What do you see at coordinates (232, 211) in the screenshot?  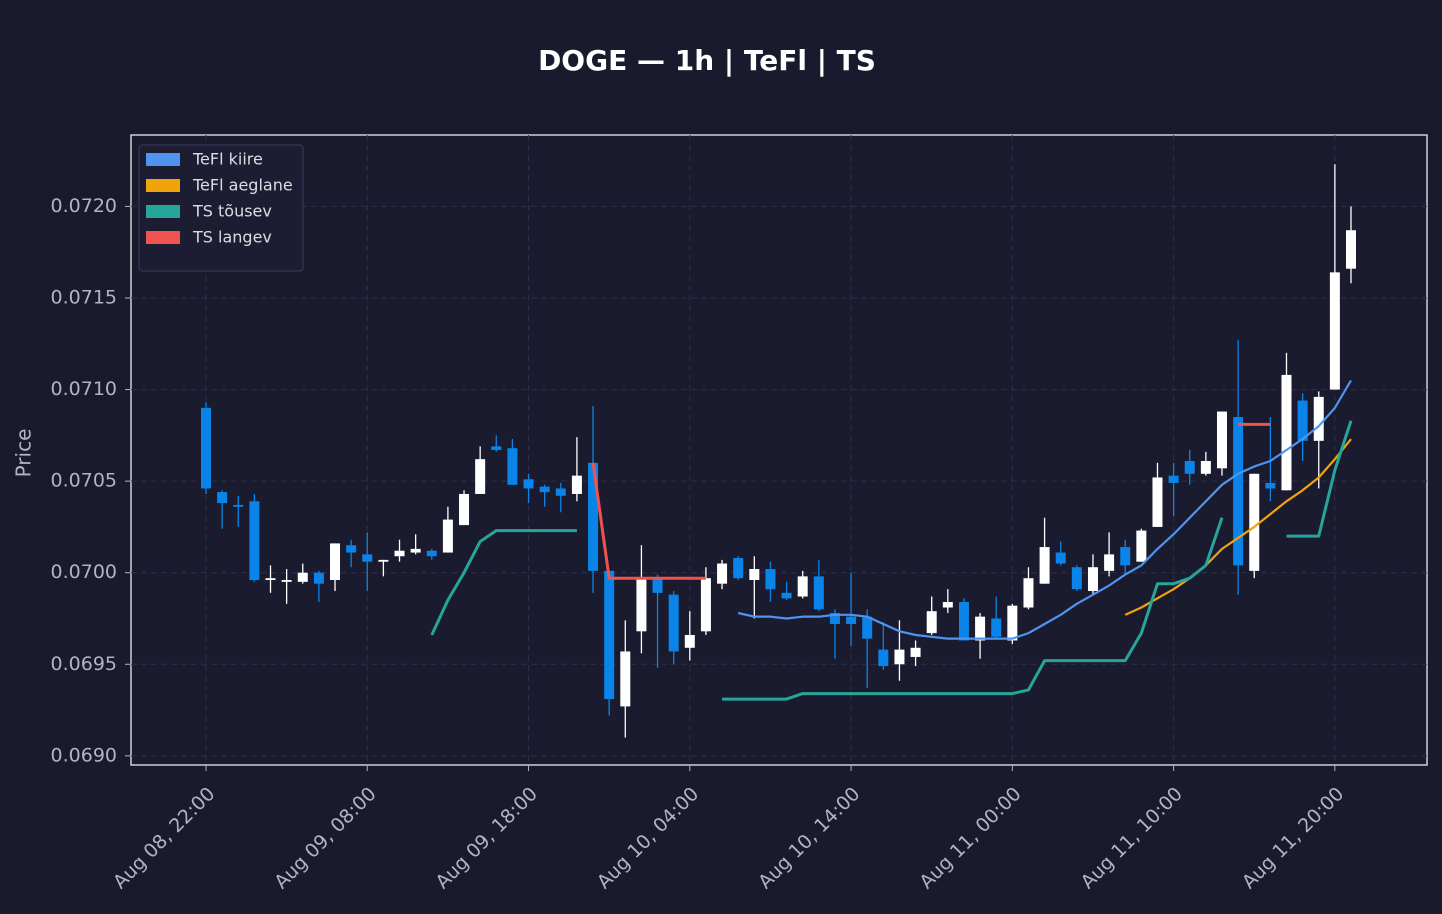 I see `legend-label: TS tõusev` at bounding box center [232, 211].